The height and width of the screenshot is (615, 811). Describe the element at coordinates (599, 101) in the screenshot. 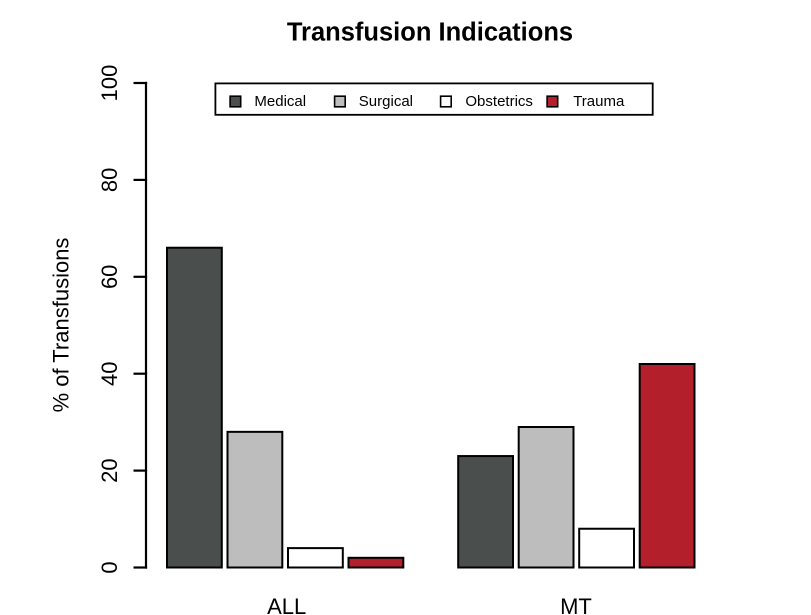

I see `svg-text: Trauma` at that location.